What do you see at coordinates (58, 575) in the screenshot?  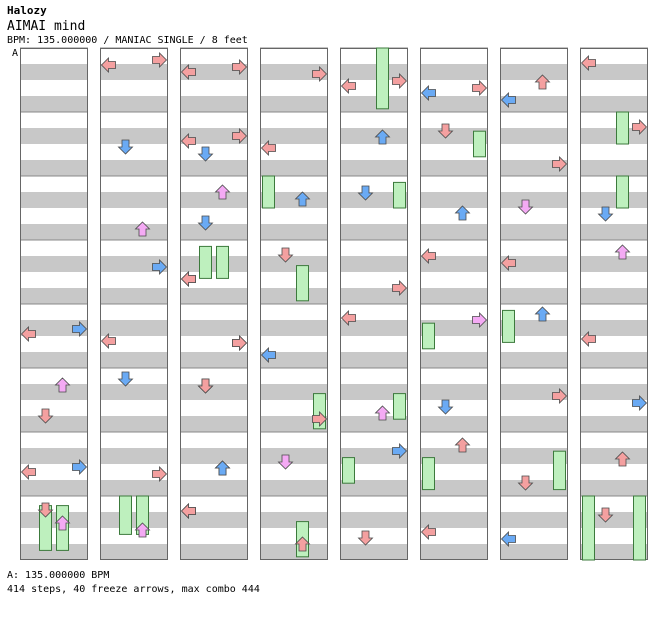 I see `bpm-summary: A: 135.000000 BPM` at bounding box center [58, 575].